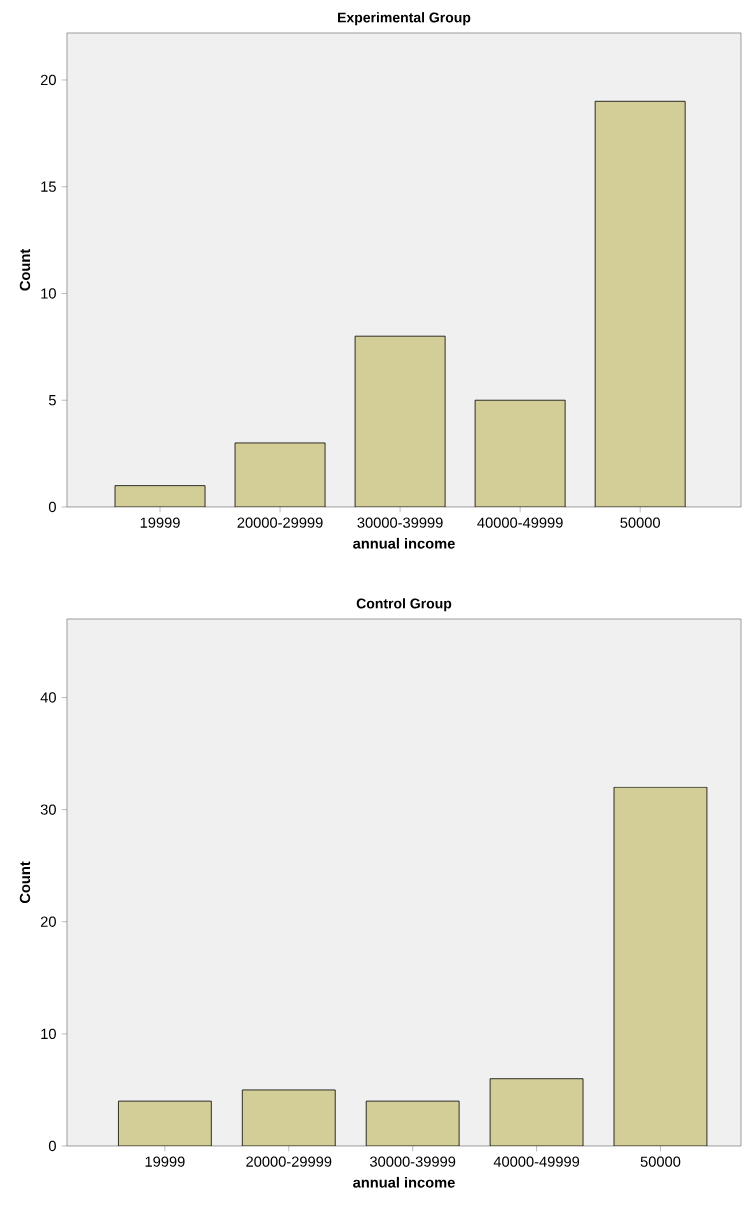 The width and height of the screenshot is (749, 1217). What do you see at coordinates (48, 809) in the screenshot?
I see `y-tick-label: 30` at bounding box center [48, 809].